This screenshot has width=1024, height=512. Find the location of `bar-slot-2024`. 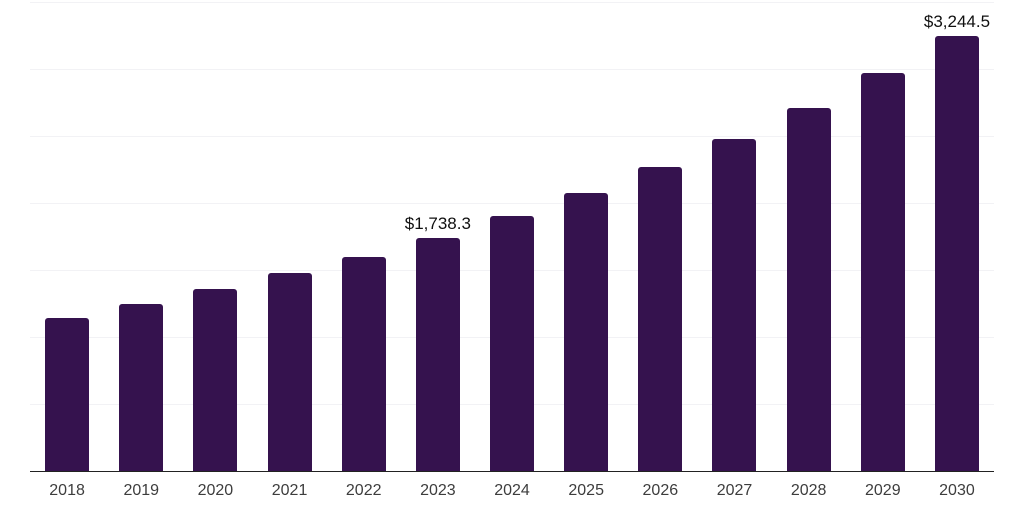

bar-slot-2024 is located at coordinates (512, 236).